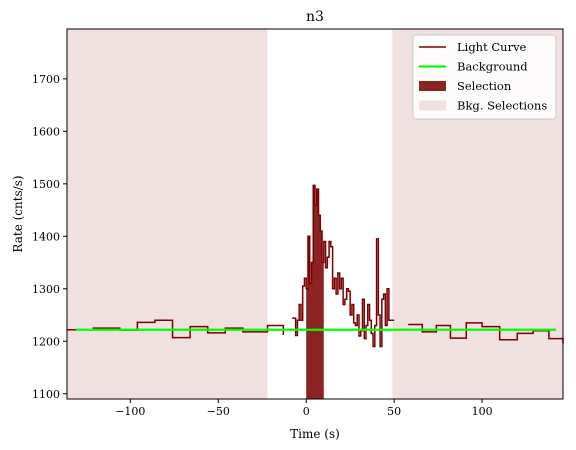 This screenshot has width=576, height=450. Describe the element at coordinates (394, 411) in the screenshot. I see `x-tick-label: 50` at that location.